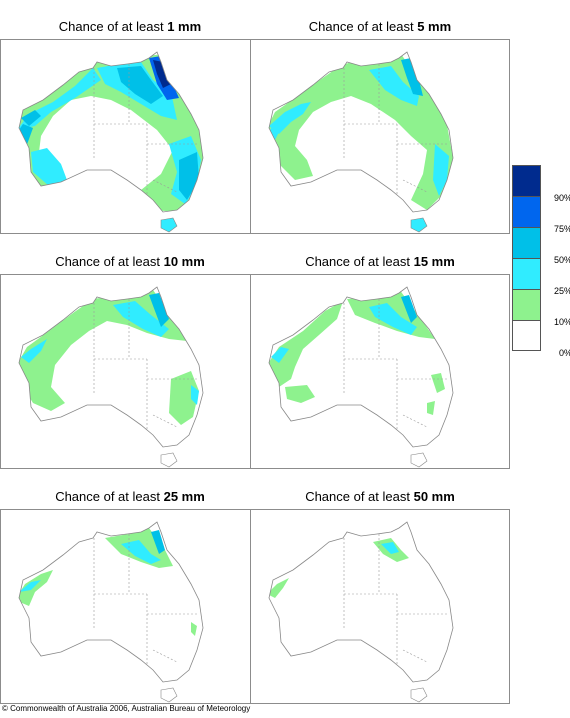 Image resolution: width=570 pixels, height=718 pixels. What do you see at coordinates (434, 26) in the screenshot?
I see `title-amount: 5 mm` at bounding box center [434, 26].